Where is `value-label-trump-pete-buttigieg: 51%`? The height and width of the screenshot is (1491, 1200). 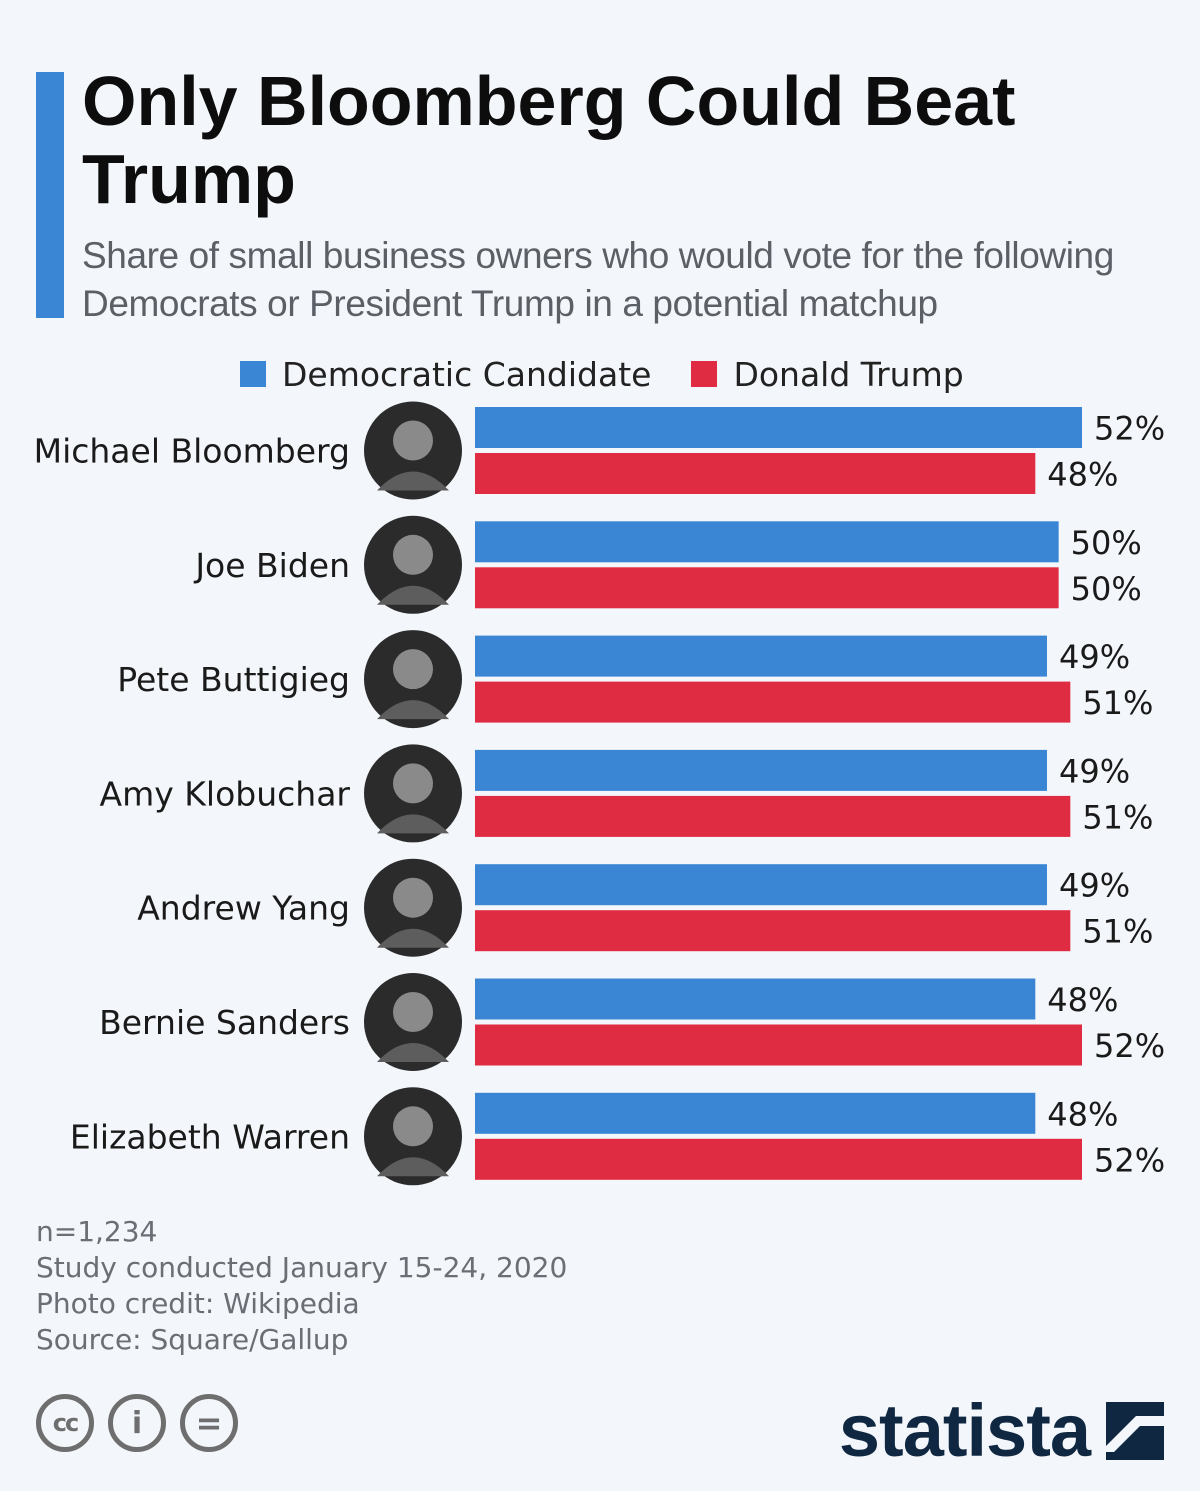
value-label-trump-pete-buttigieg: 51% is located at coordinates (1117, 703).